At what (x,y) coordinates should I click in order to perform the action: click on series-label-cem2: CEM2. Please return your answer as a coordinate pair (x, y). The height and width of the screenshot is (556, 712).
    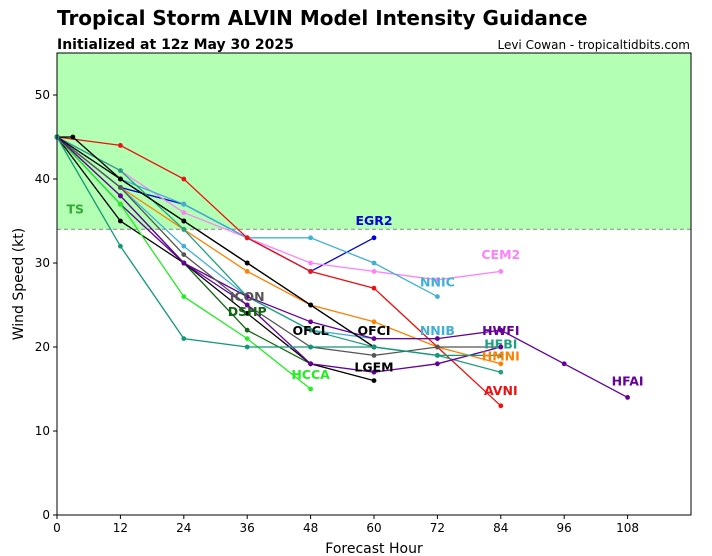
    Looking at the image, I should click on (500, 254).